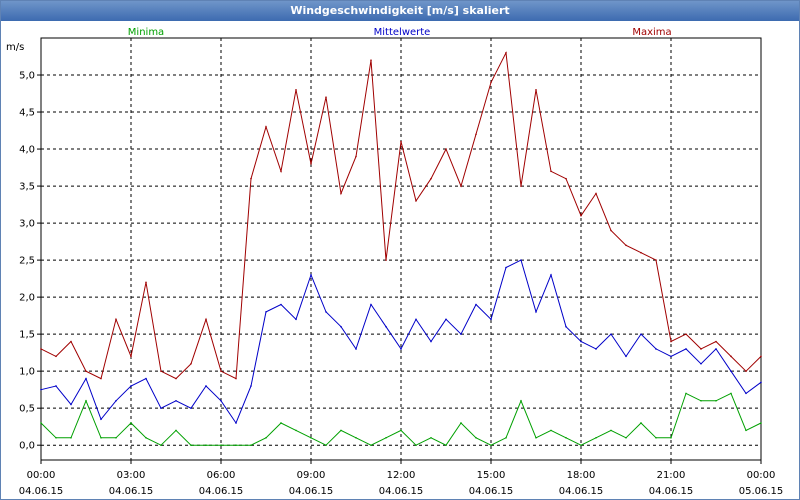 This screenshot has width=800, height=500. Describe the element at coordinates (400, 11) in the screenshot. I see `chart-title: Windgeschwindigkeit [m/s] skaliert` at that location.